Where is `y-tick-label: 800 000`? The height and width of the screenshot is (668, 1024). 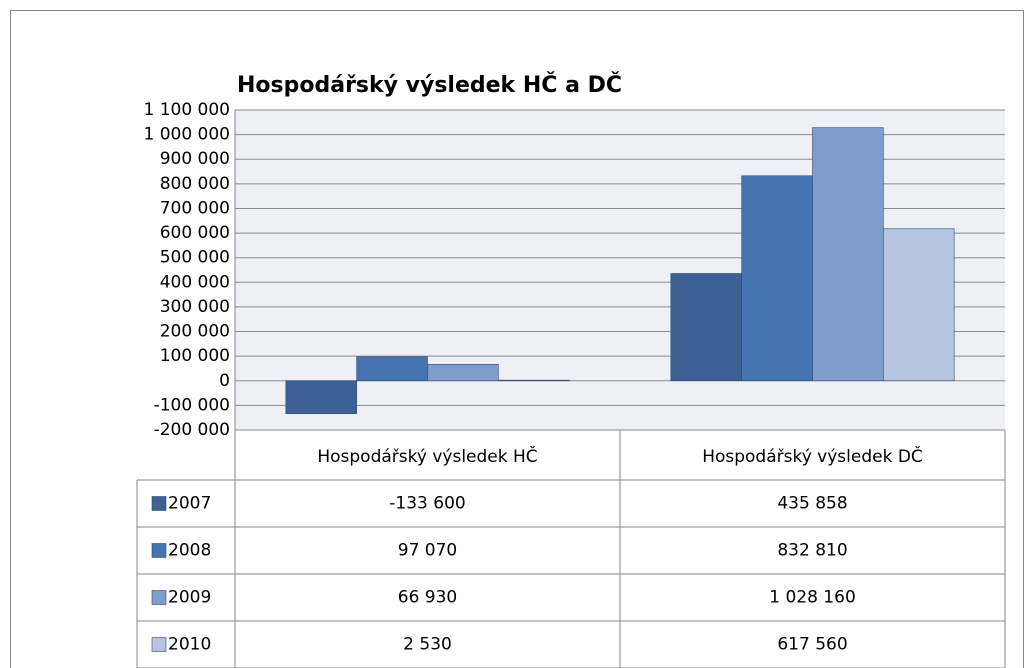
y-tick-label: 800 000 is located at coordinates (195, 184).